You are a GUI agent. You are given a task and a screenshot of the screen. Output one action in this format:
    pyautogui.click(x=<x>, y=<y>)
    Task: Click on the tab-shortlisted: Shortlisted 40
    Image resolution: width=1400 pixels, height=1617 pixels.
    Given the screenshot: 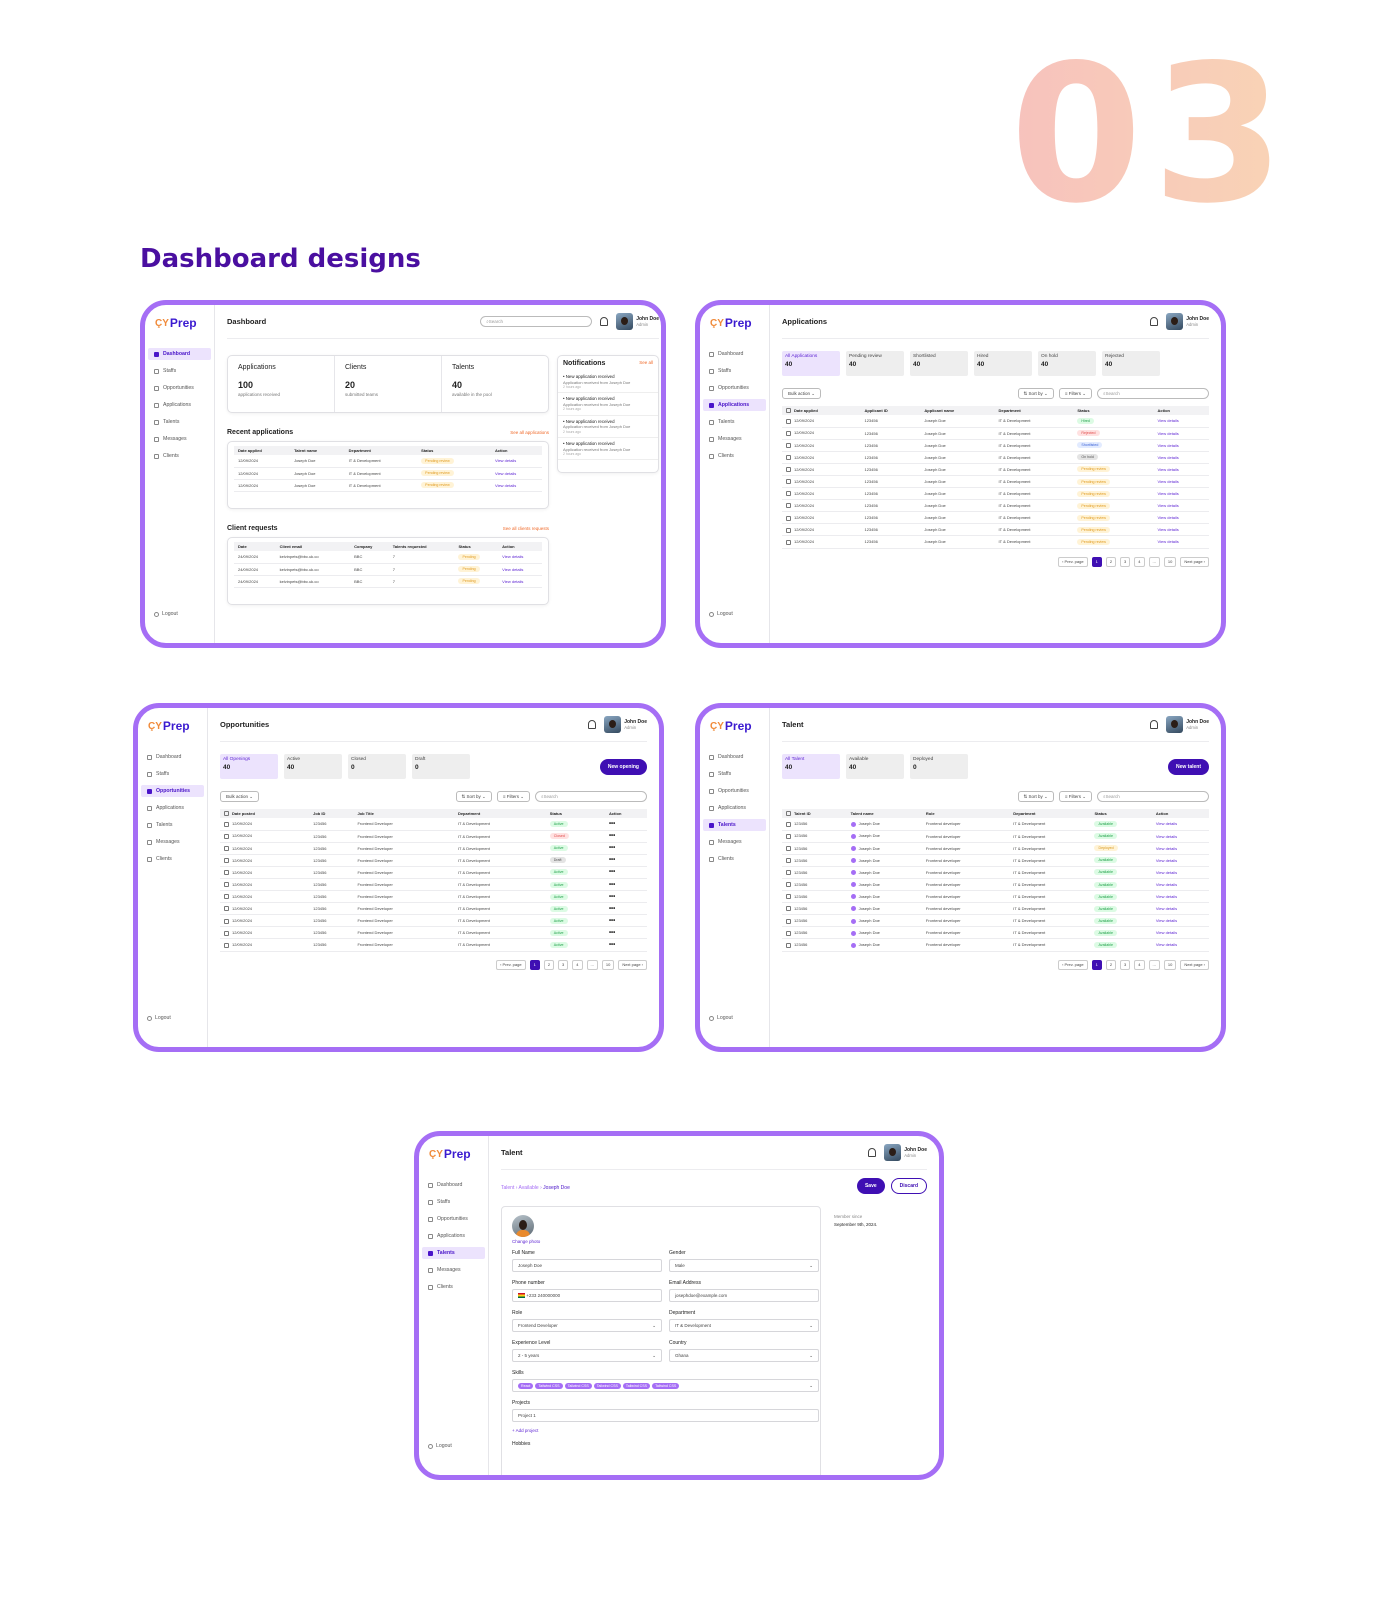 What is the action you would take?
    pyautogui.click(x=939, y=363)
    